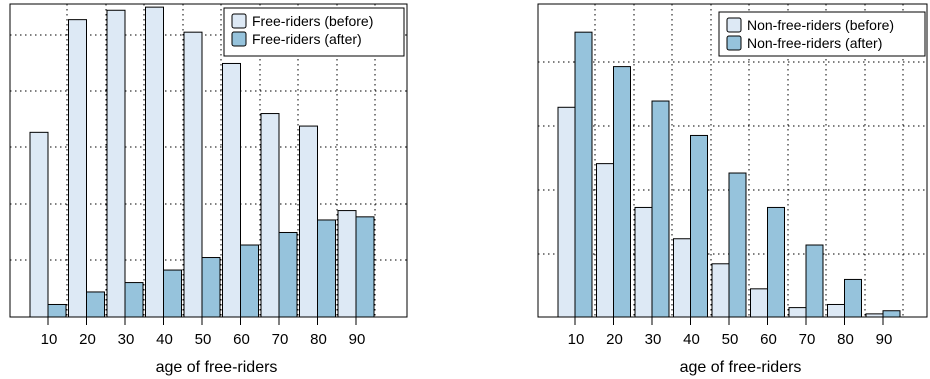 This screenshot has width=930, height=379. What do you see at coordinates (820, 25) in the screenshot?
I see `legend-entry: Non-free-riders (before)` at bounding box center [820, 25].